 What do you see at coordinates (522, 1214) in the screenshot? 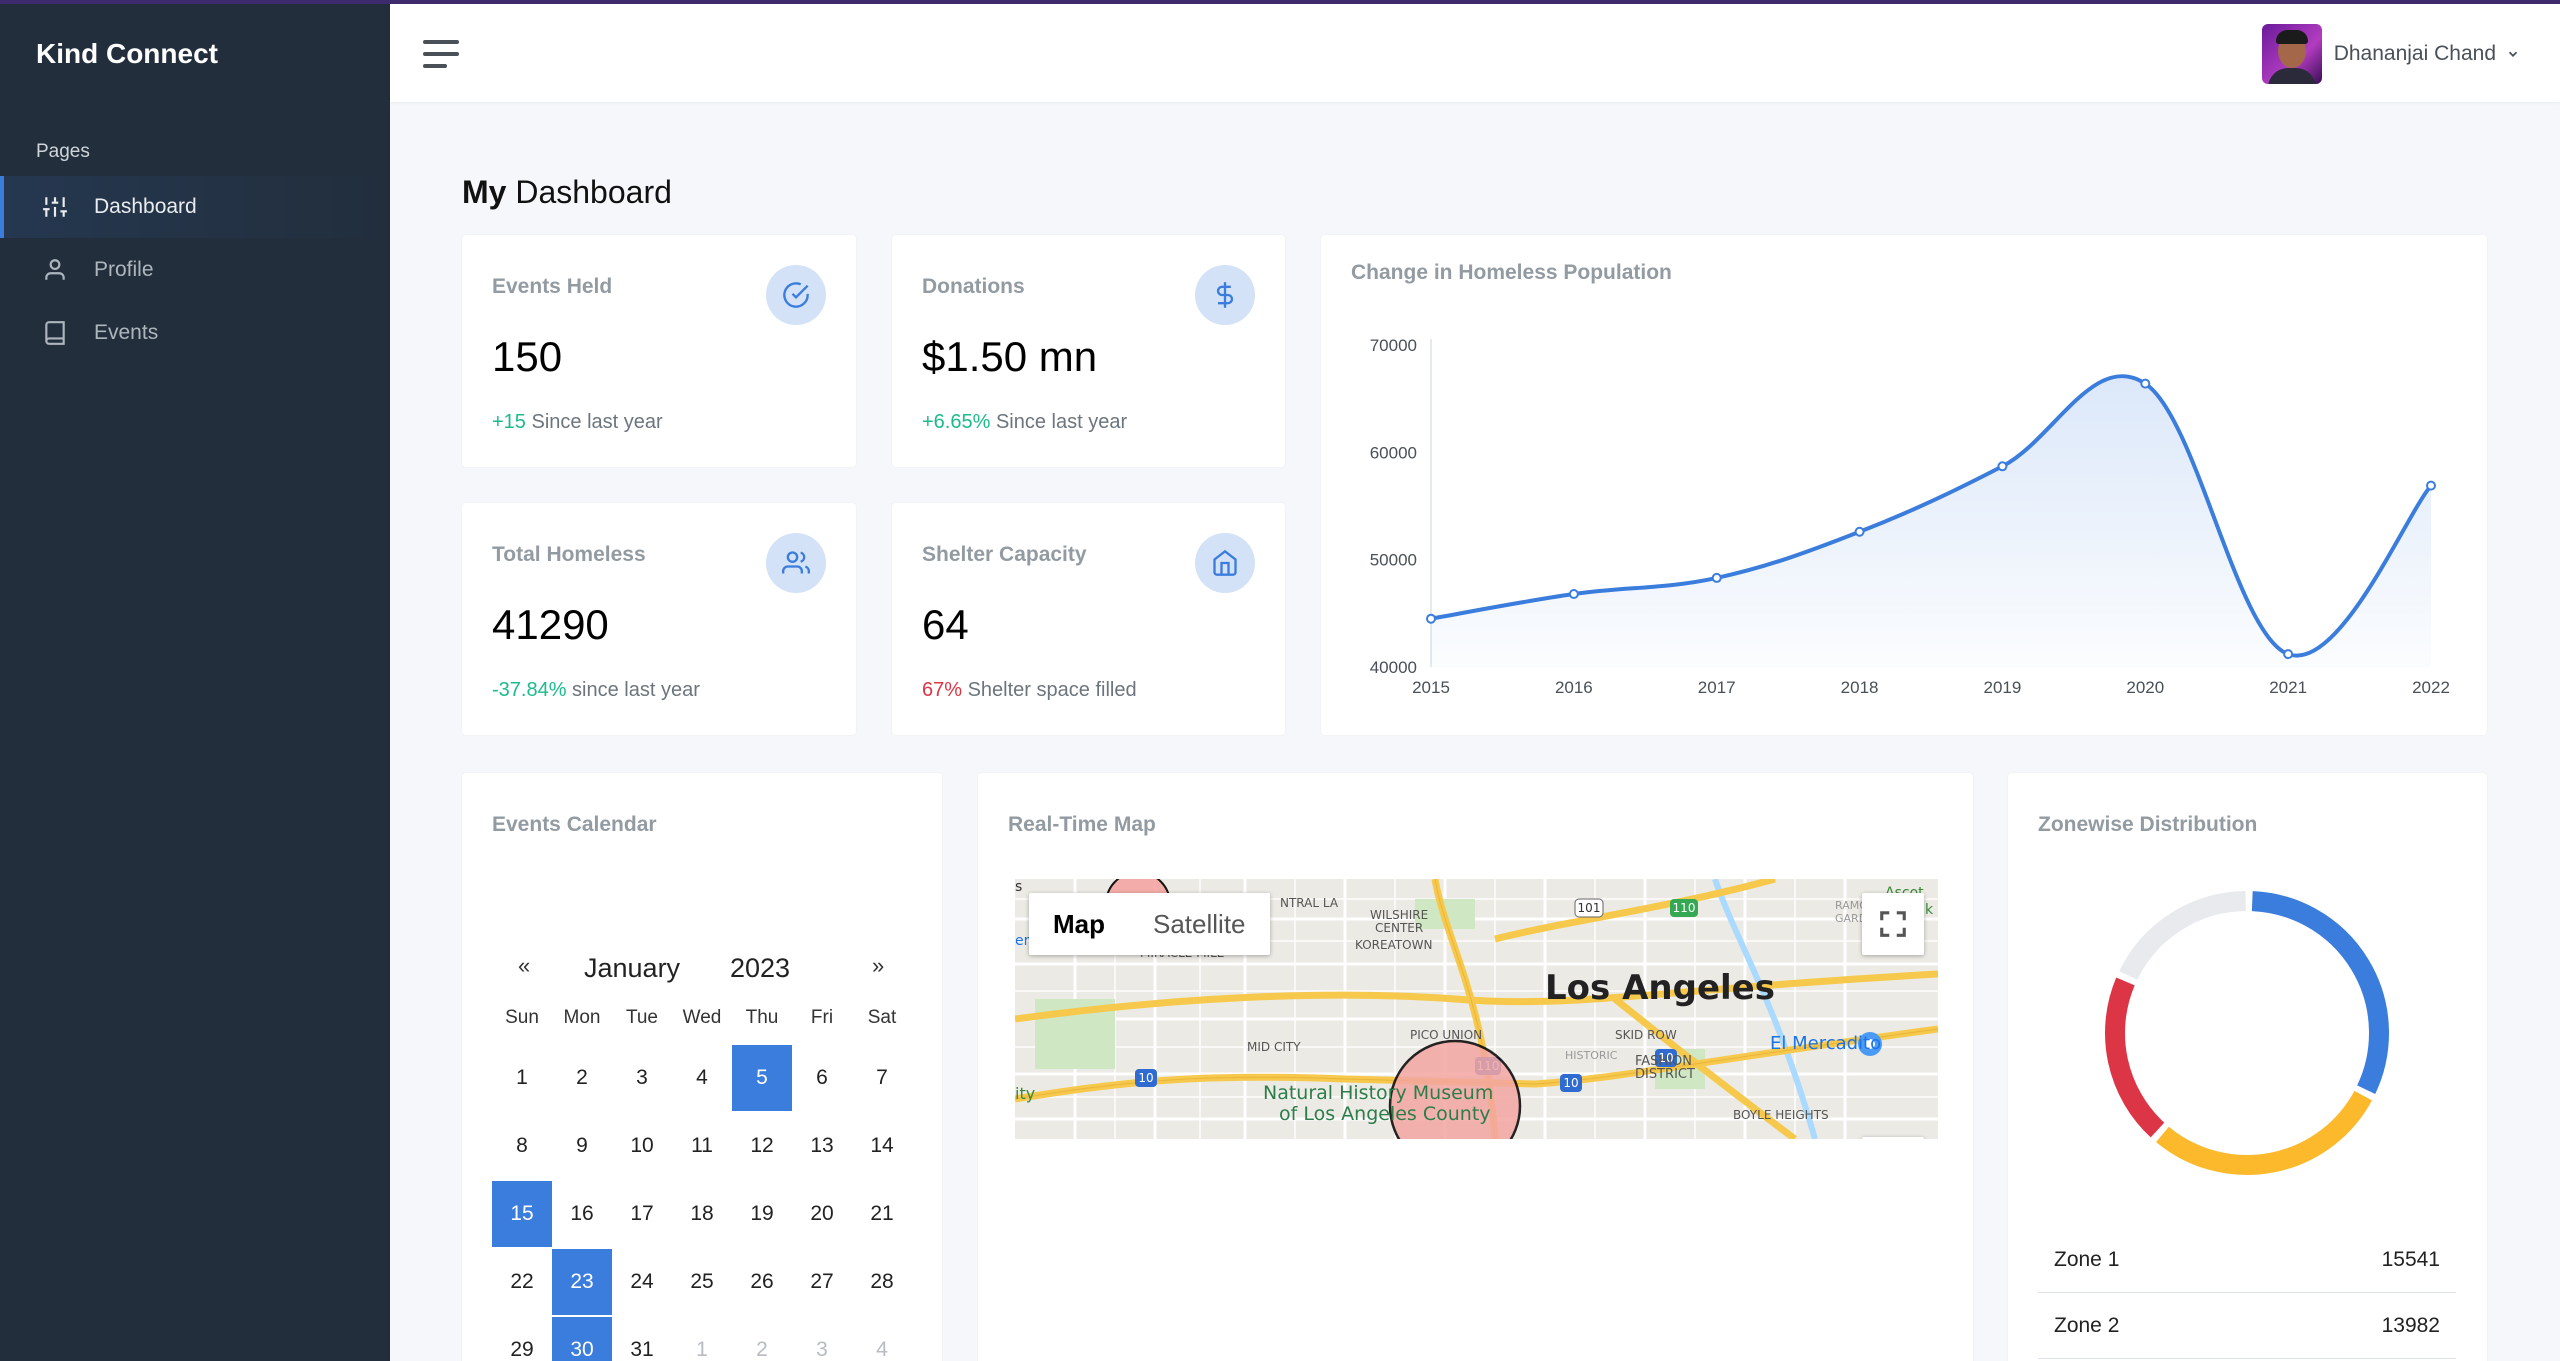
I see `calendar-day: 15` at bounding box center [522, 1214].